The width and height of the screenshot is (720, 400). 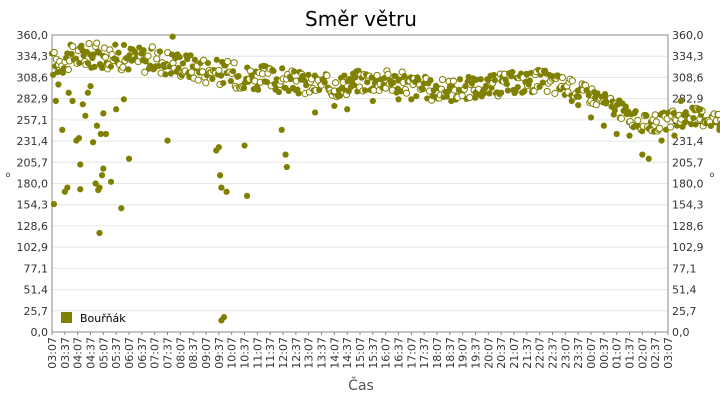 I want to click on y-tick-label: 51,4, so click(x=36, y=290).